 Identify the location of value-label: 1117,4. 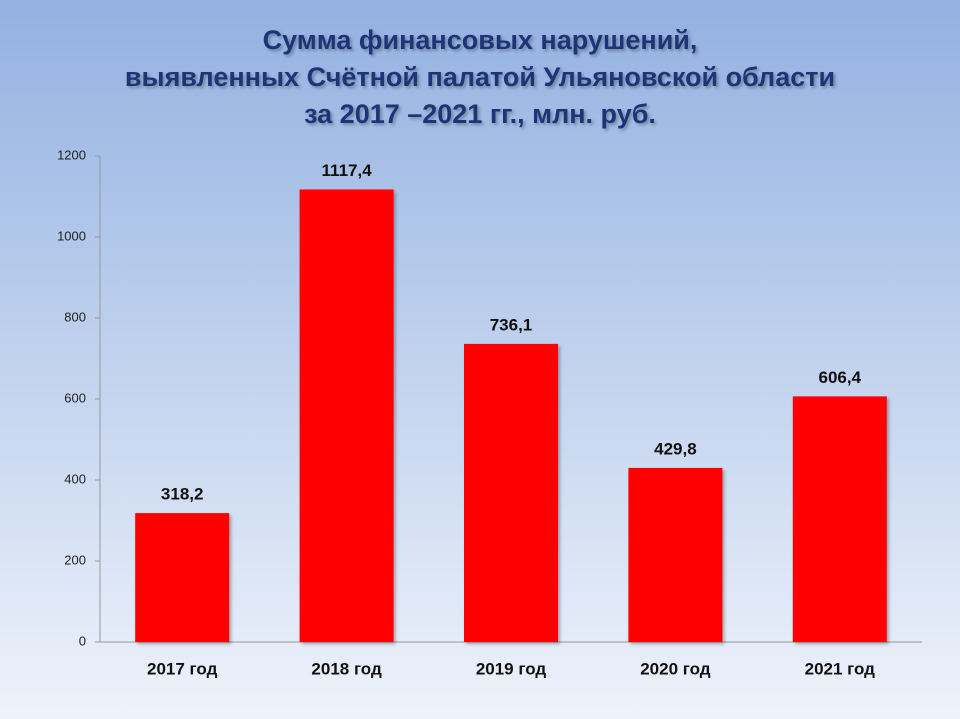
(347, 170).